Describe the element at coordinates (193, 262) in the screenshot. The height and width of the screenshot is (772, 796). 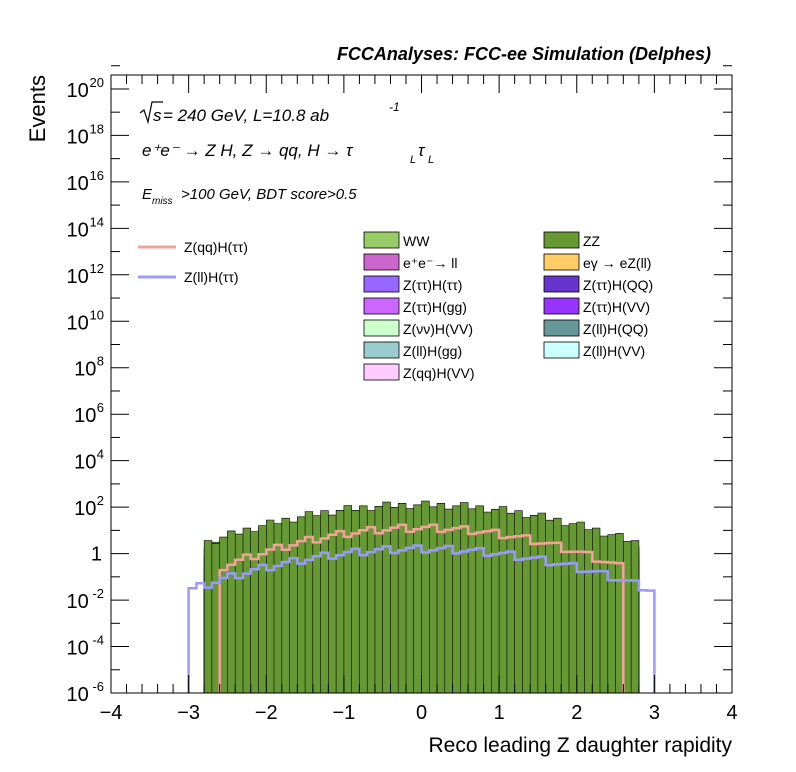
I see `legend-signal: Z(qq)H(ττ) Z(ll)H(ττ)` at that location.